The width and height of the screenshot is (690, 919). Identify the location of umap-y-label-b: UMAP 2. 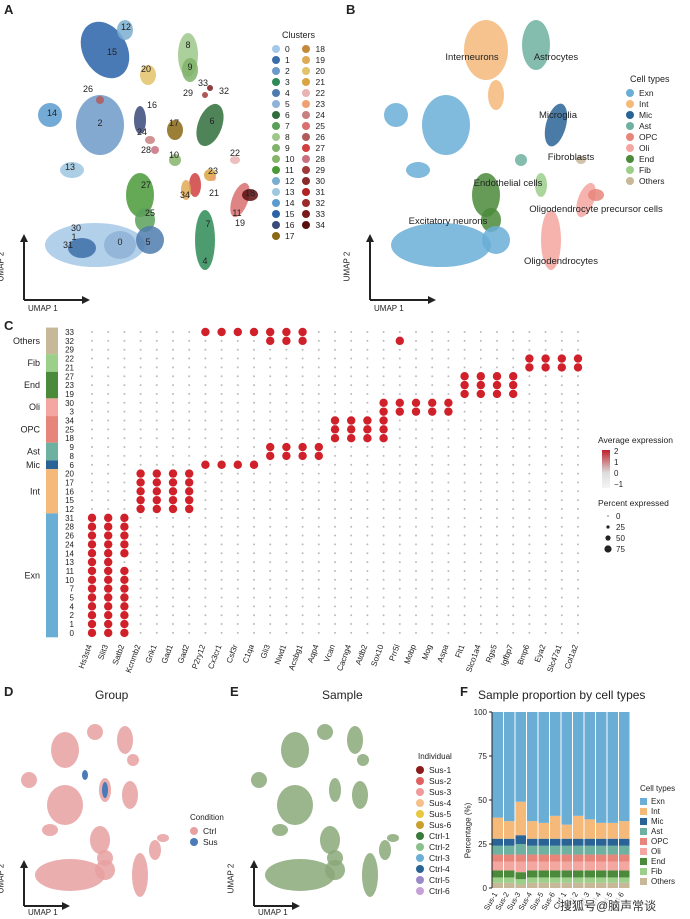
(347, 266).